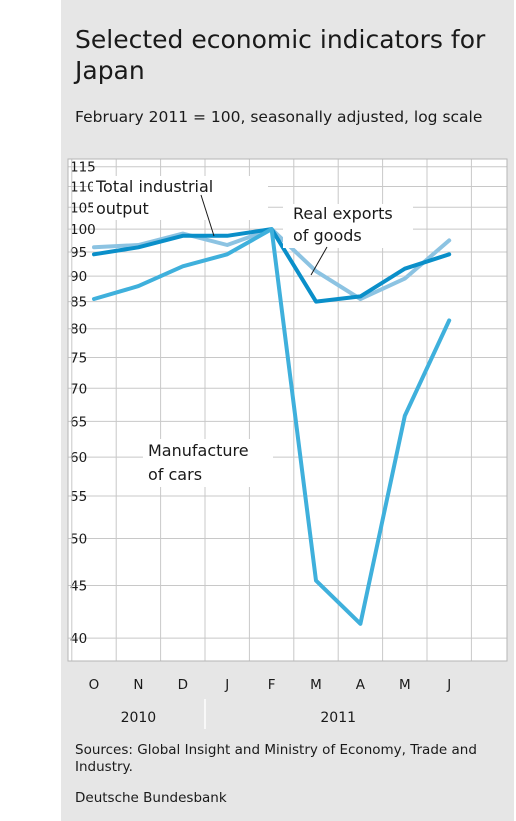 The height and width of the screenshot is (821, 516). I want to click on publisher-credit: Deutsche Bundesbank, so click(151, 798).